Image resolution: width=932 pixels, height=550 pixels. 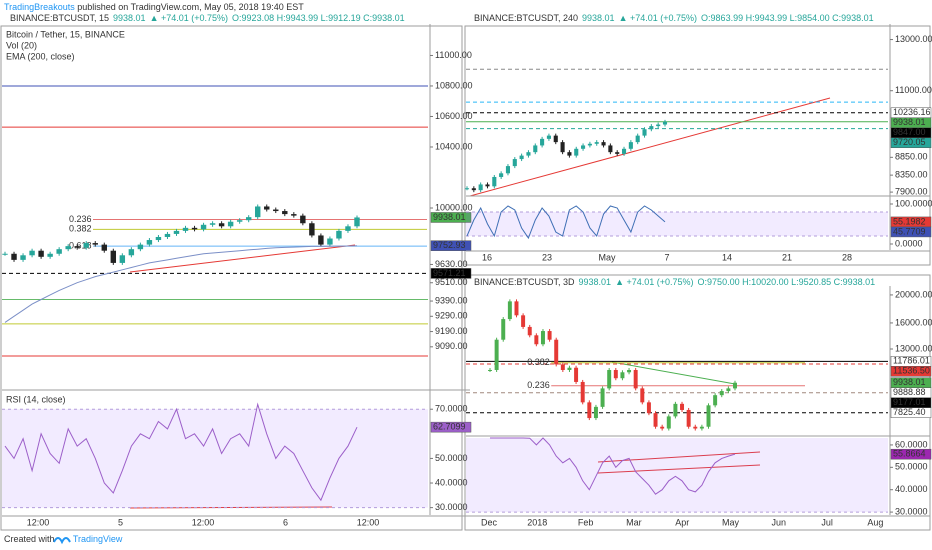 What do you see at coordinates (453, 55) in the screenshot?
I see `y-tick-label: 11000.00` at bounding box center [453, 55].